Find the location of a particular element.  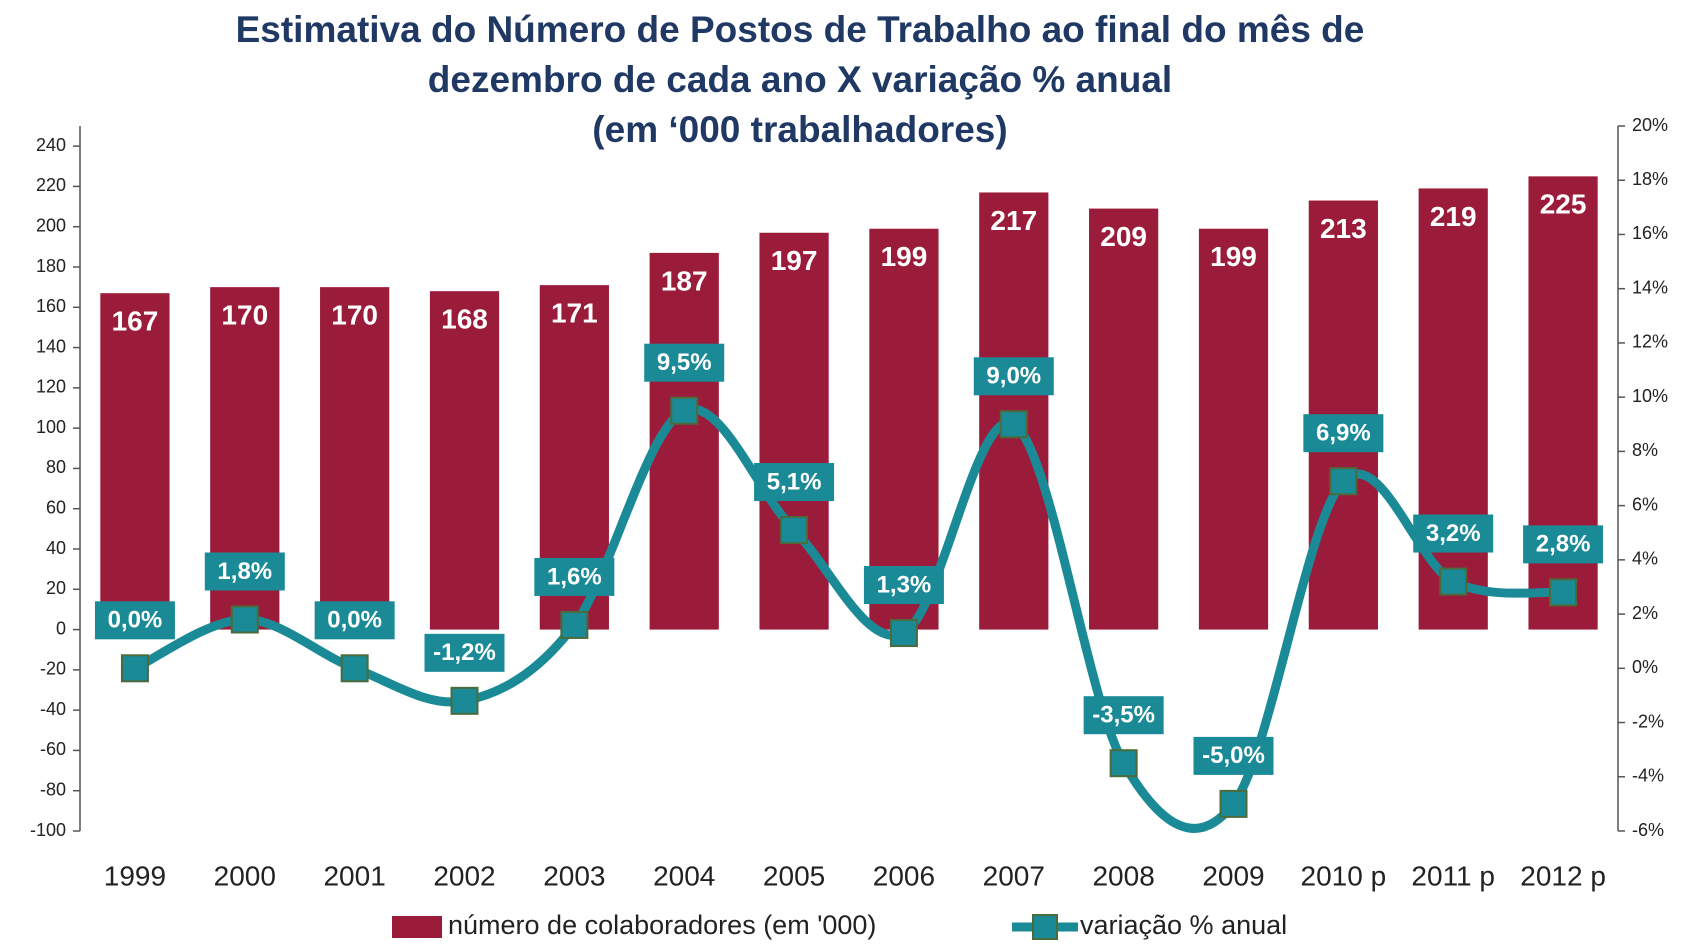

chart-title: (em ‘000 trabalhadores) is located at coordinates (799, 129).